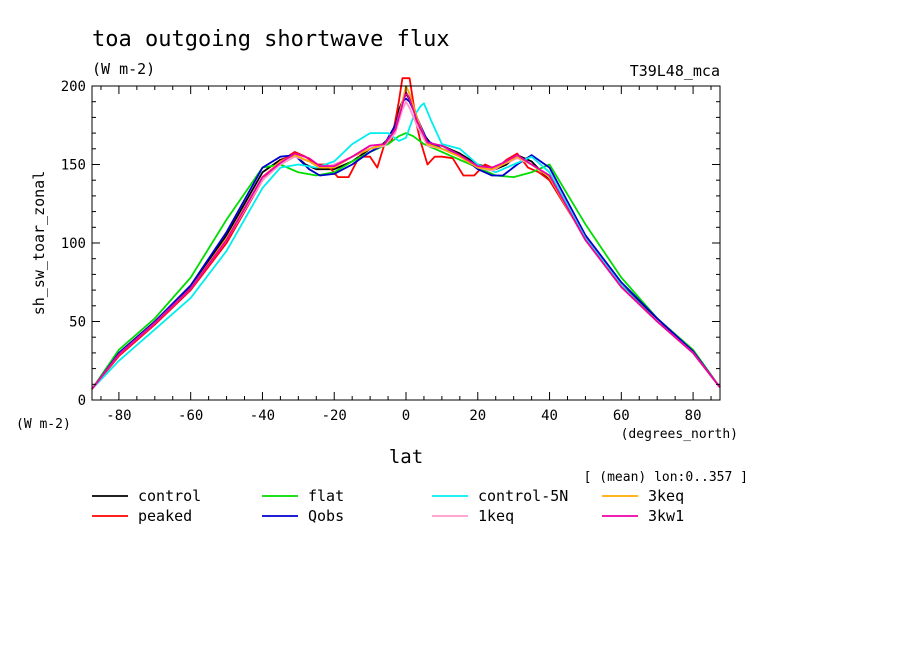 This screenshot has height=654, width=904. What do you see at coordinates (82, 401) in the screenshot?
I see `y-tick-label: 0` at bounding box center [82, 401].